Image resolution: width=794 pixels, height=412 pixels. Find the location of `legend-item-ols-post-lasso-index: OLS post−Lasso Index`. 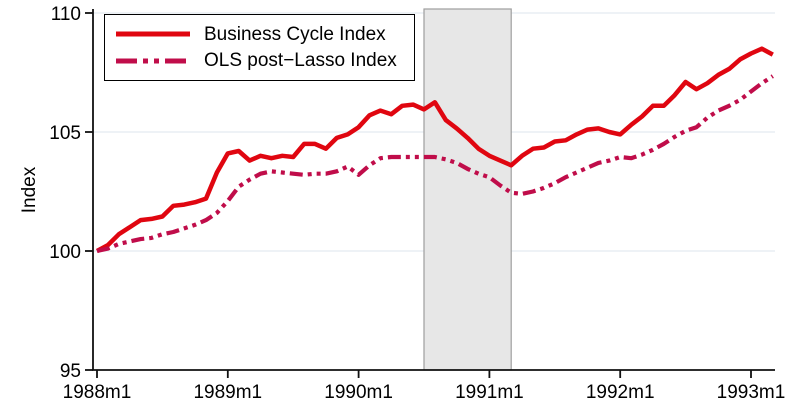

legend-item-ols-post-lasso-index: OLS post−Lasso Index is located at coordinates (259, 60).